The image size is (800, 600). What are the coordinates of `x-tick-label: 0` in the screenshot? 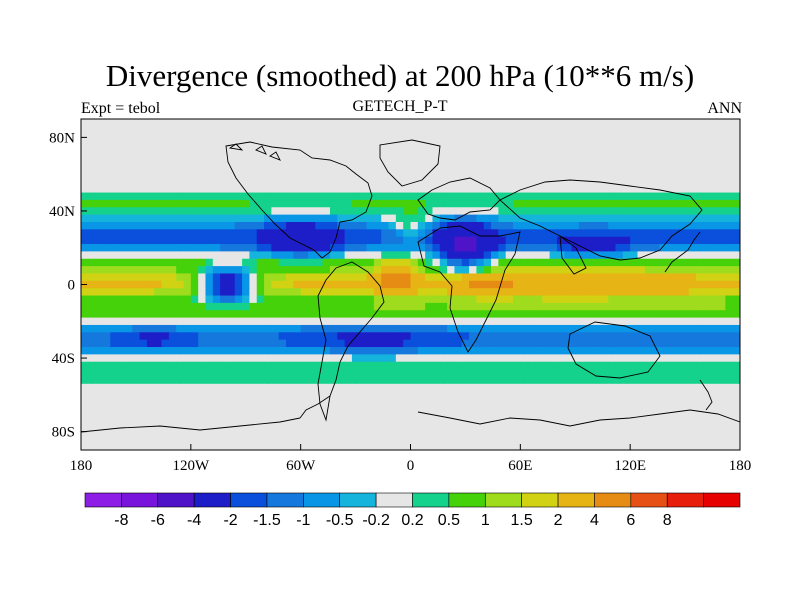 It's located at (411, 466).